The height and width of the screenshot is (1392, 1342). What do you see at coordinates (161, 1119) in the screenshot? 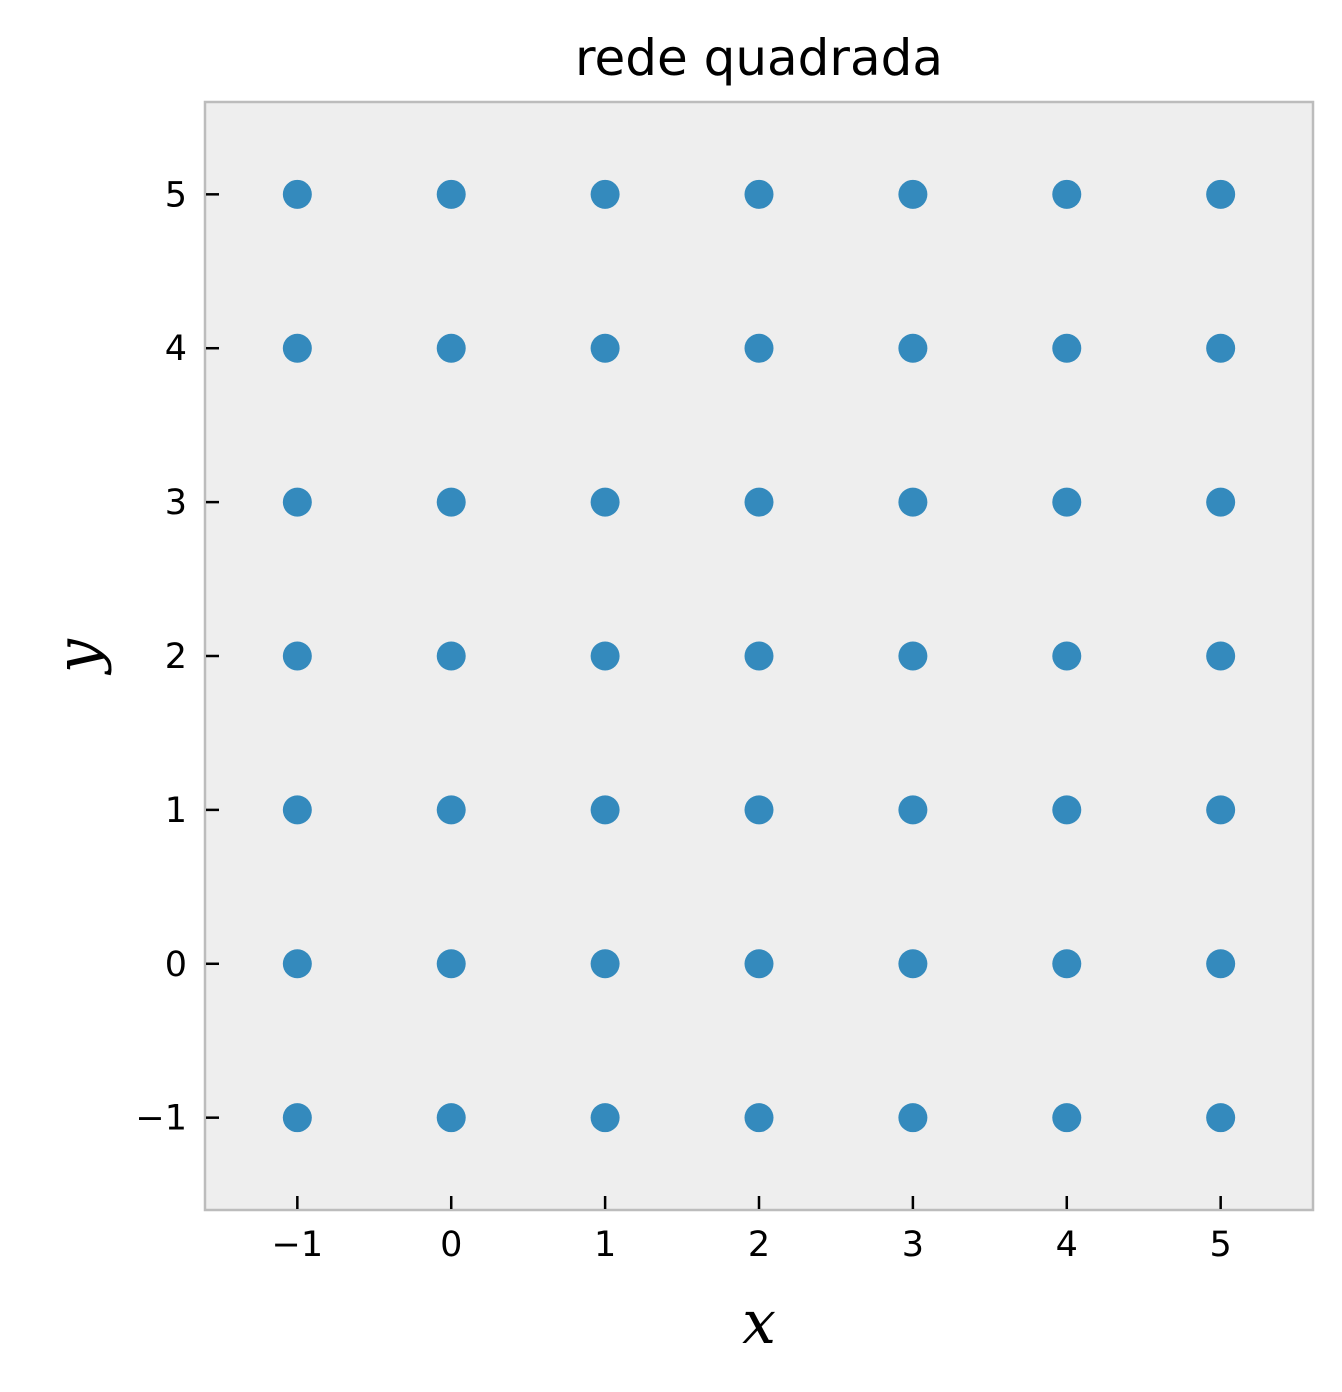
I see `y-tick-label: −1` at bounding box center [161, 1119].